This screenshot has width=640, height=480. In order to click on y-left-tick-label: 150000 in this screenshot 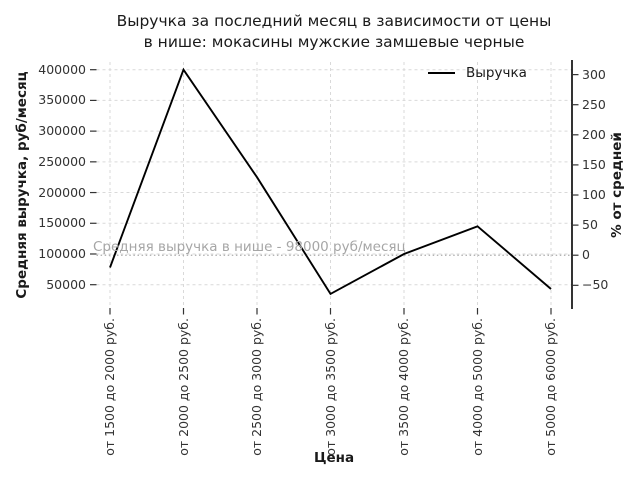, I will do `click(62, 223)`.